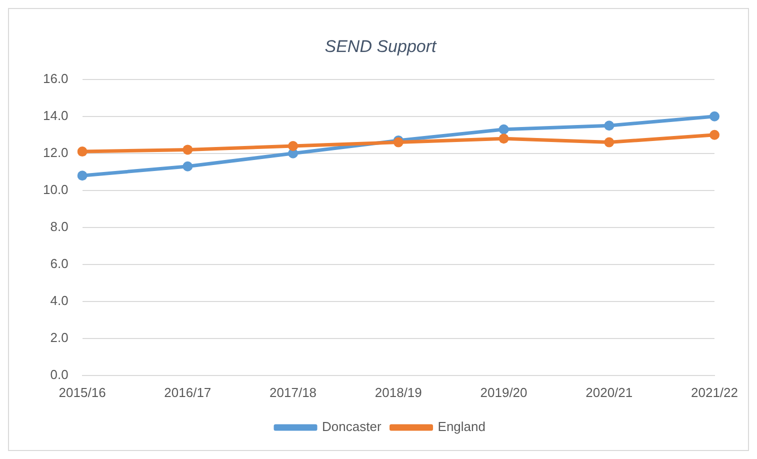 This screenshot has width=757, height=459. Describe the element at coordinates (55, 78) in the screenshot. I see `y-tick-label: 16.0` at that location.